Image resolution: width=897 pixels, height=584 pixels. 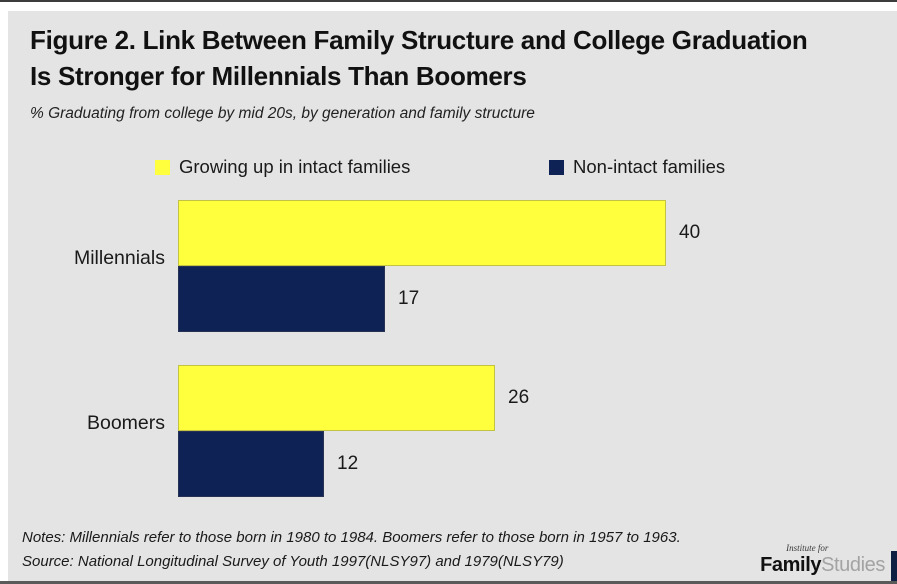 I want to click on logo-vertical-bar, so click(x=894, y=566).